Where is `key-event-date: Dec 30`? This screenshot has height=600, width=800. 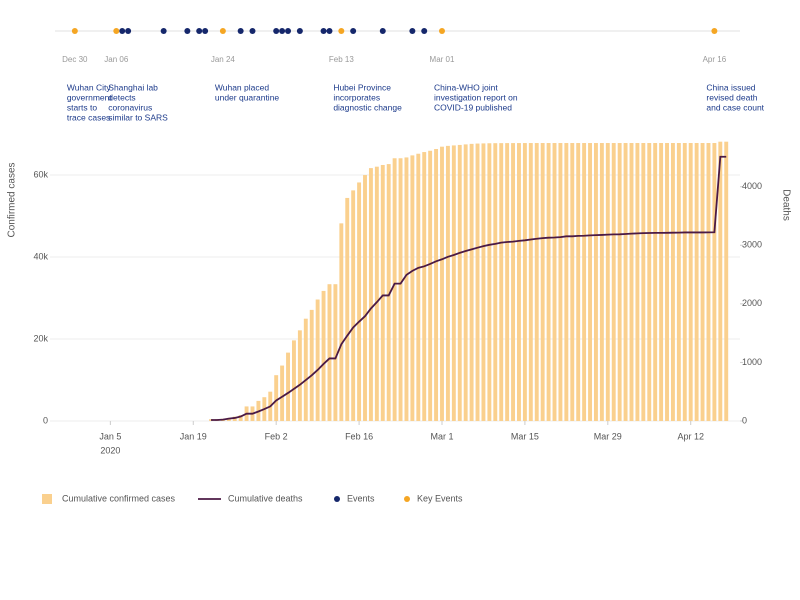
key-event-date: Dec 30 is located at coordinates (75, 59).